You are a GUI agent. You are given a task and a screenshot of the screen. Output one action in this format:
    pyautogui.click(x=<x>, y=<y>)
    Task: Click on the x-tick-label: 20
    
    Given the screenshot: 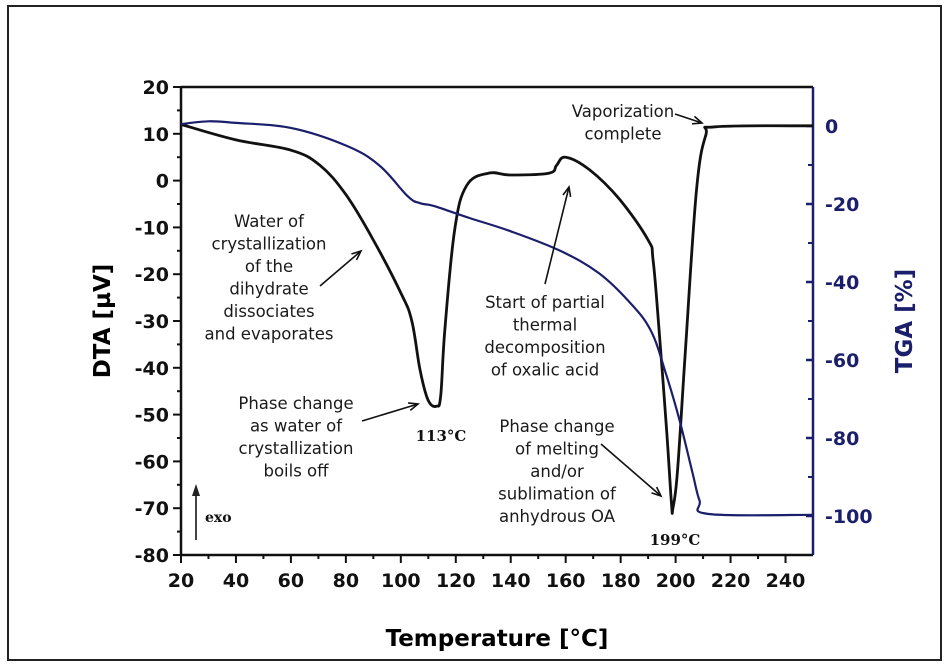 What is the action you would take?
    pyautogui.click(x=181, y=581)
    